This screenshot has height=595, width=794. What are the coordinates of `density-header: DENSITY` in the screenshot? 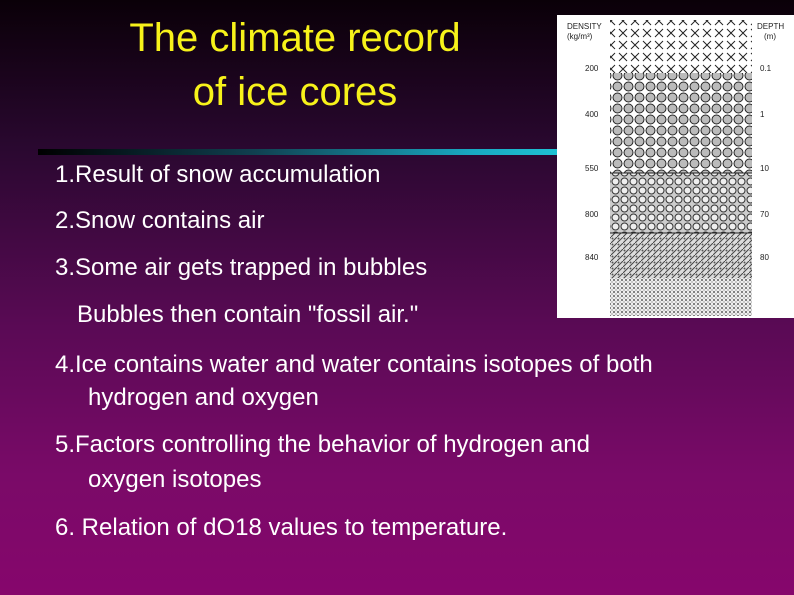 It's located at (584, 26).